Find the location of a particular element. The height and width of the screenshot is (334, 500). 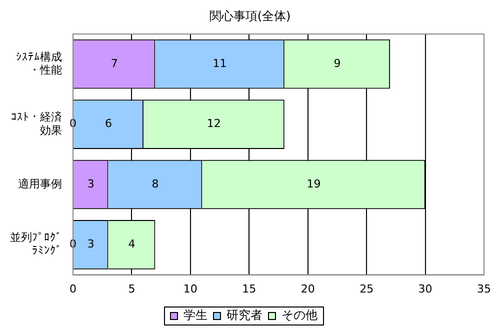

x-tick-label: 35 is located at coordinates (484, 289).